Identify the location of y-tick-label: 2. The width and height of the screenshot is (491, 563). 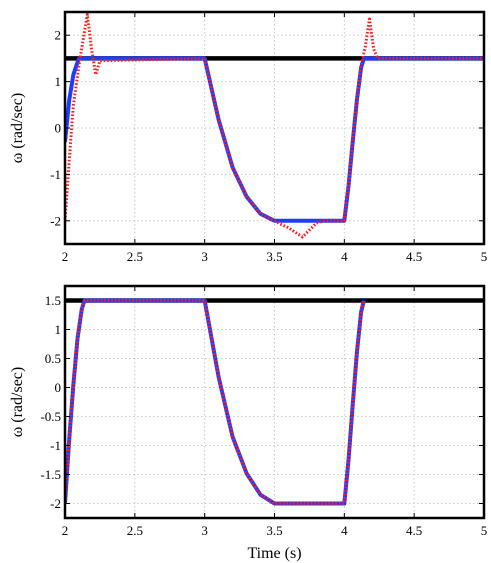
(58, 35).